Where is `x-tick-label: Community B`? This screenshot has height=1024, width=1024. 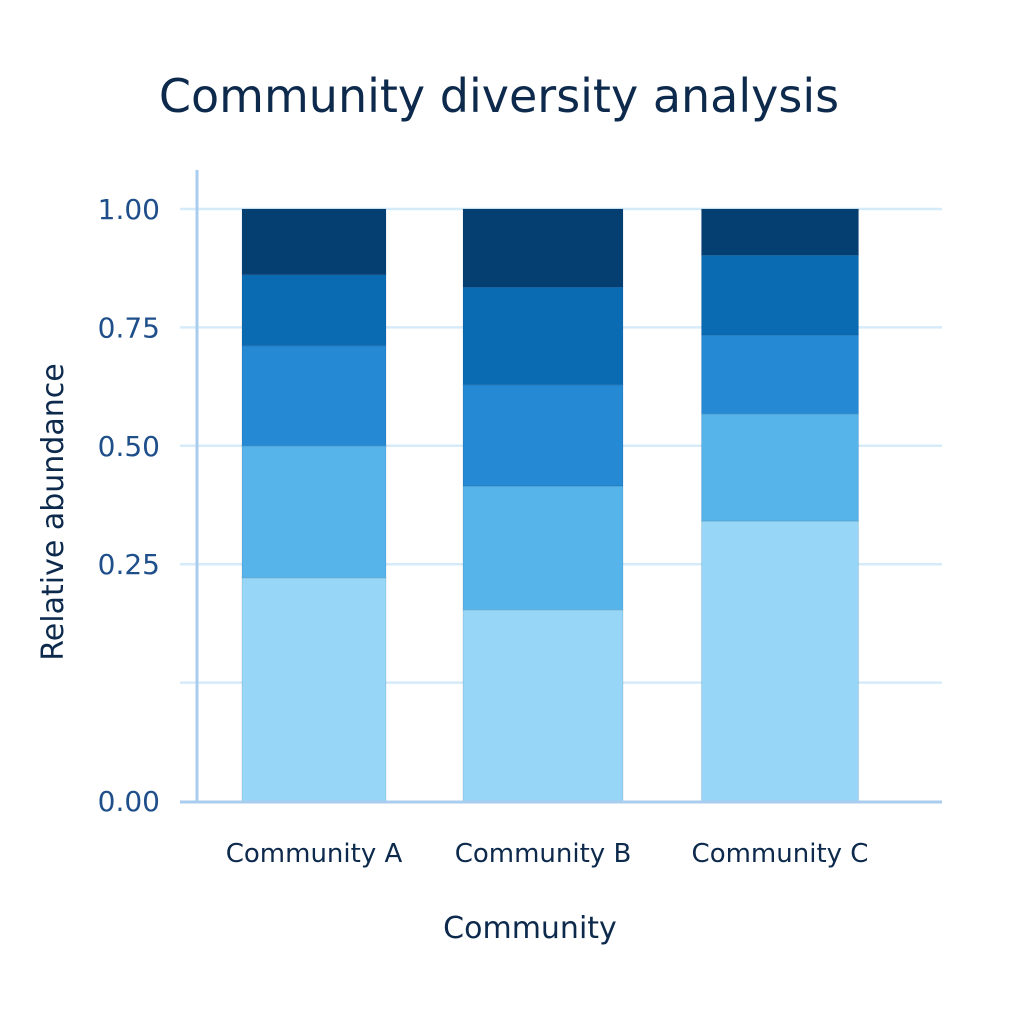
x-tick-label: Community B is located at coordinates (543, 854).